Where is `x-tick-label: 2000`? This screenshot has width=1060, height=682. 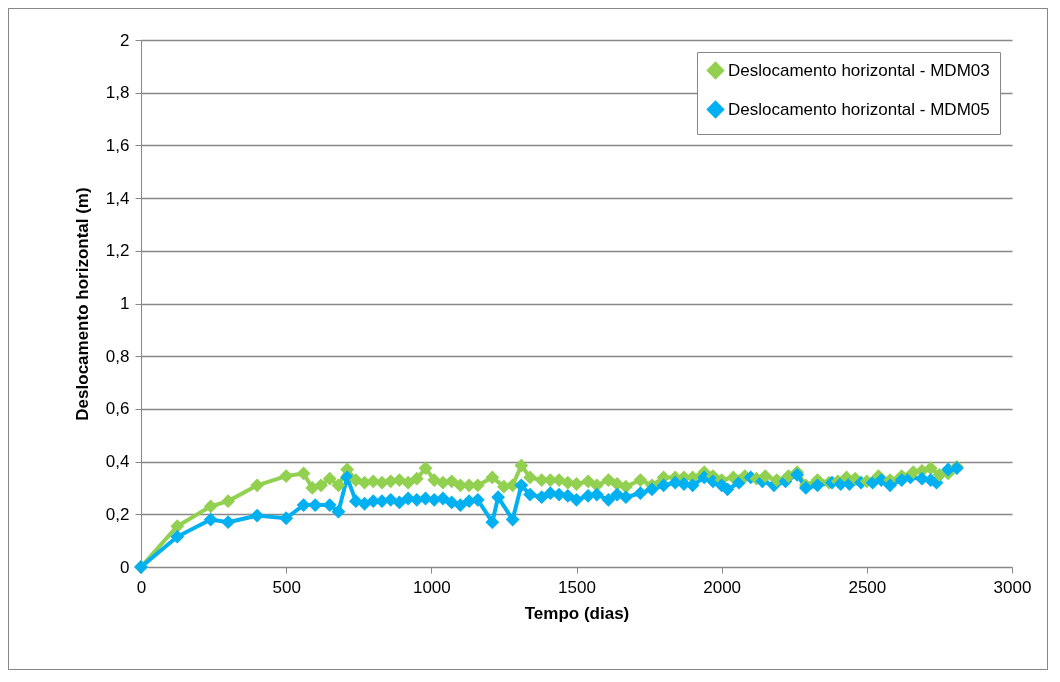
x-tick-label: 2000 is located at coordinates (722, 587).